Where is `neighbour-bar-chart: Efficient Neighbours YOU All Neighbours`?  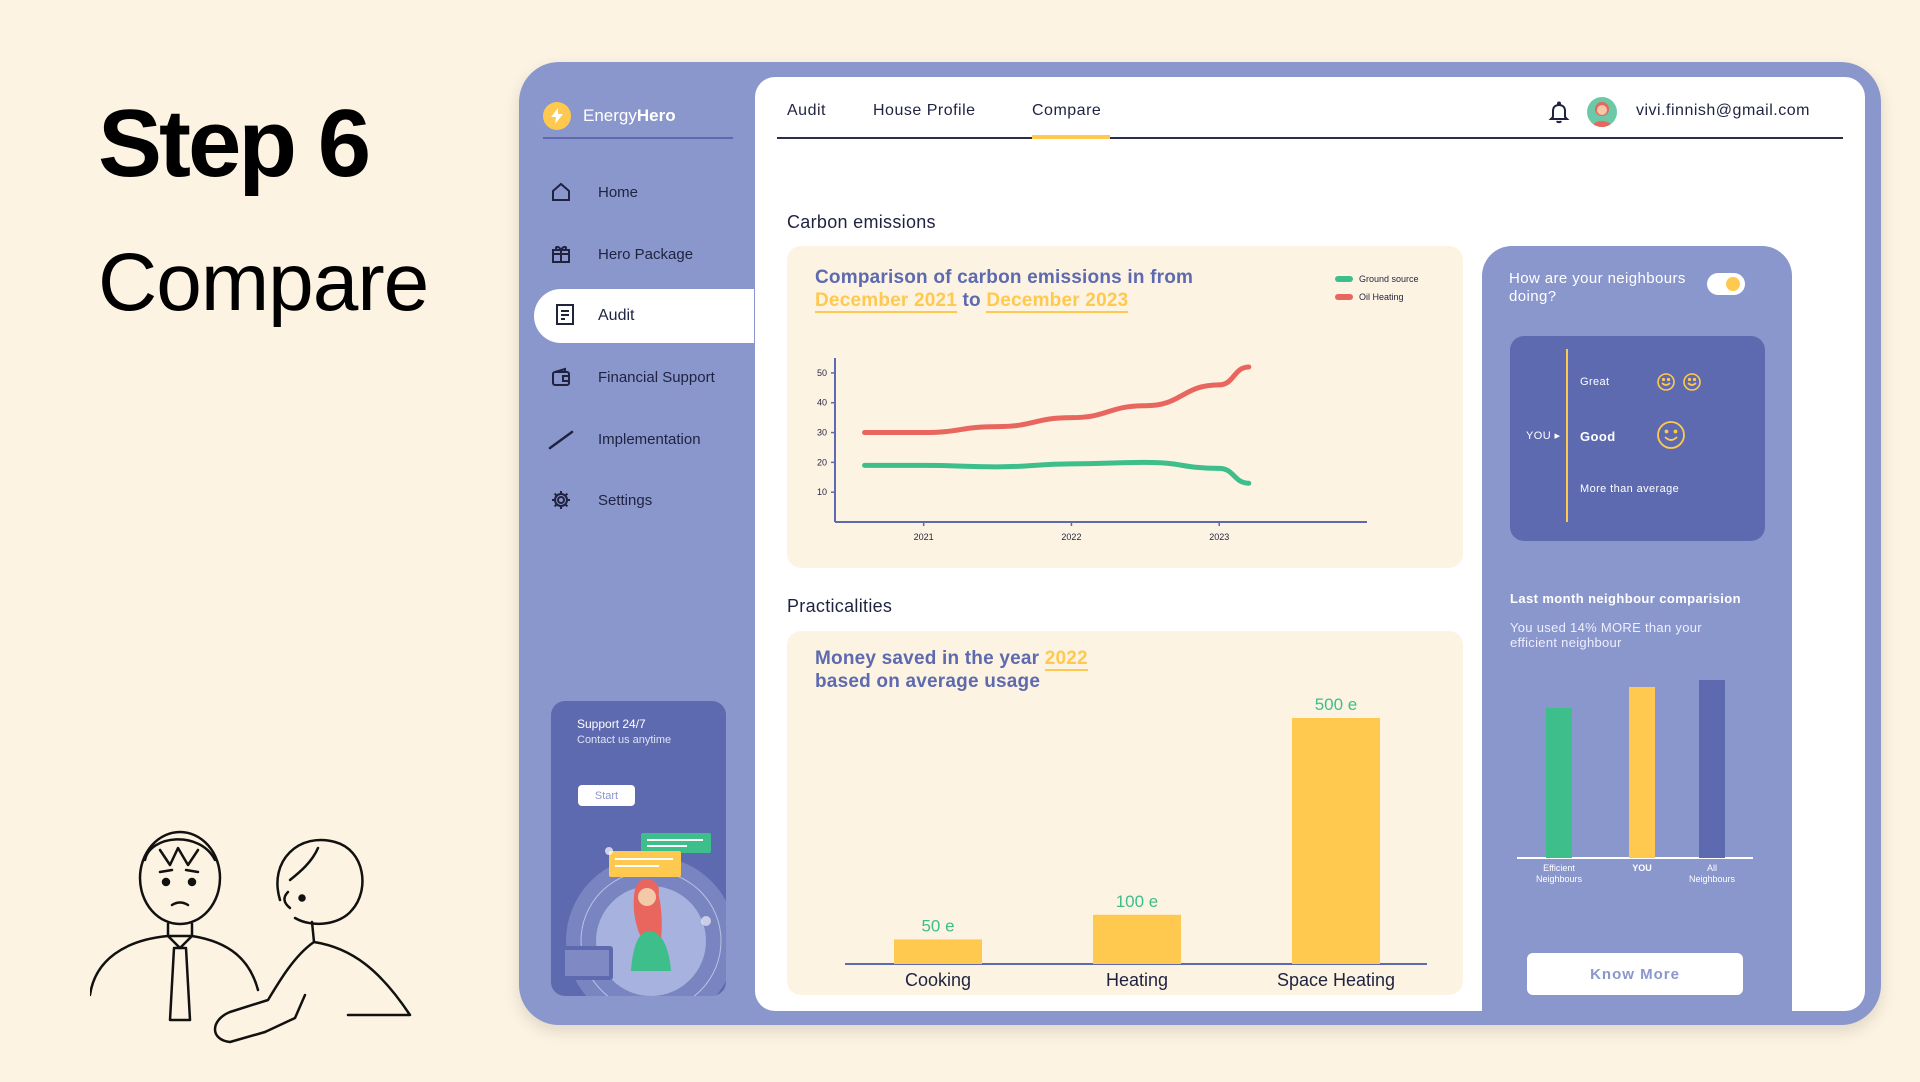
neighbour-bar-chart: Efficient Neighbours YOU All Neighbours is located at coordinates (1635, 782).